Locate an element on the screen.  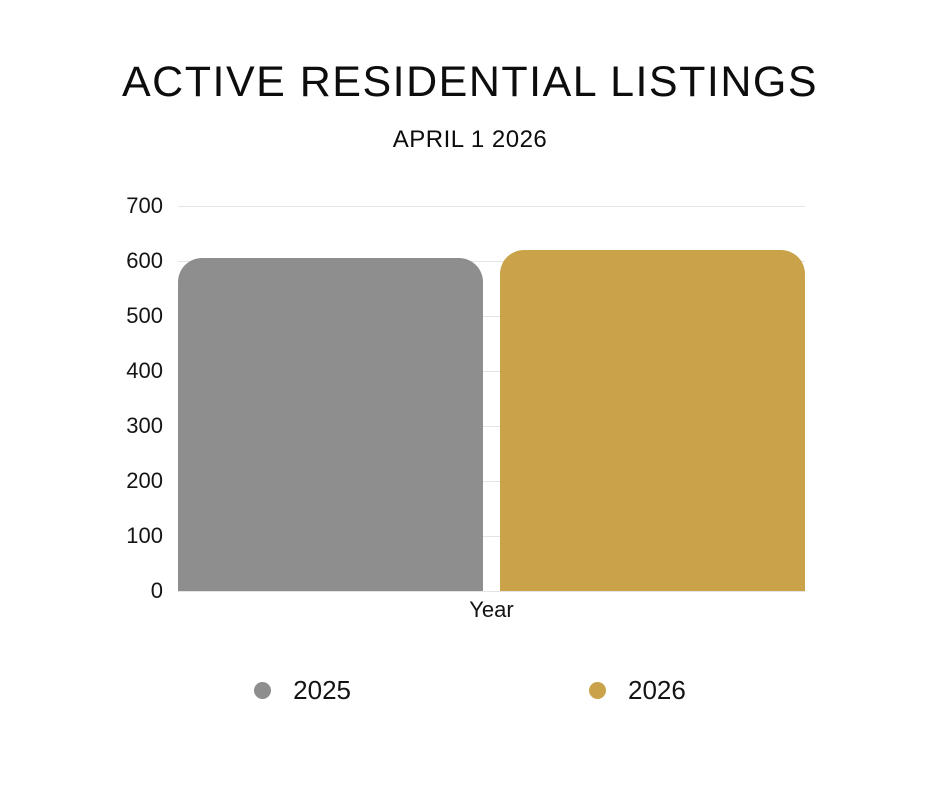
bar-2025 is located at coordinates (330, 424).